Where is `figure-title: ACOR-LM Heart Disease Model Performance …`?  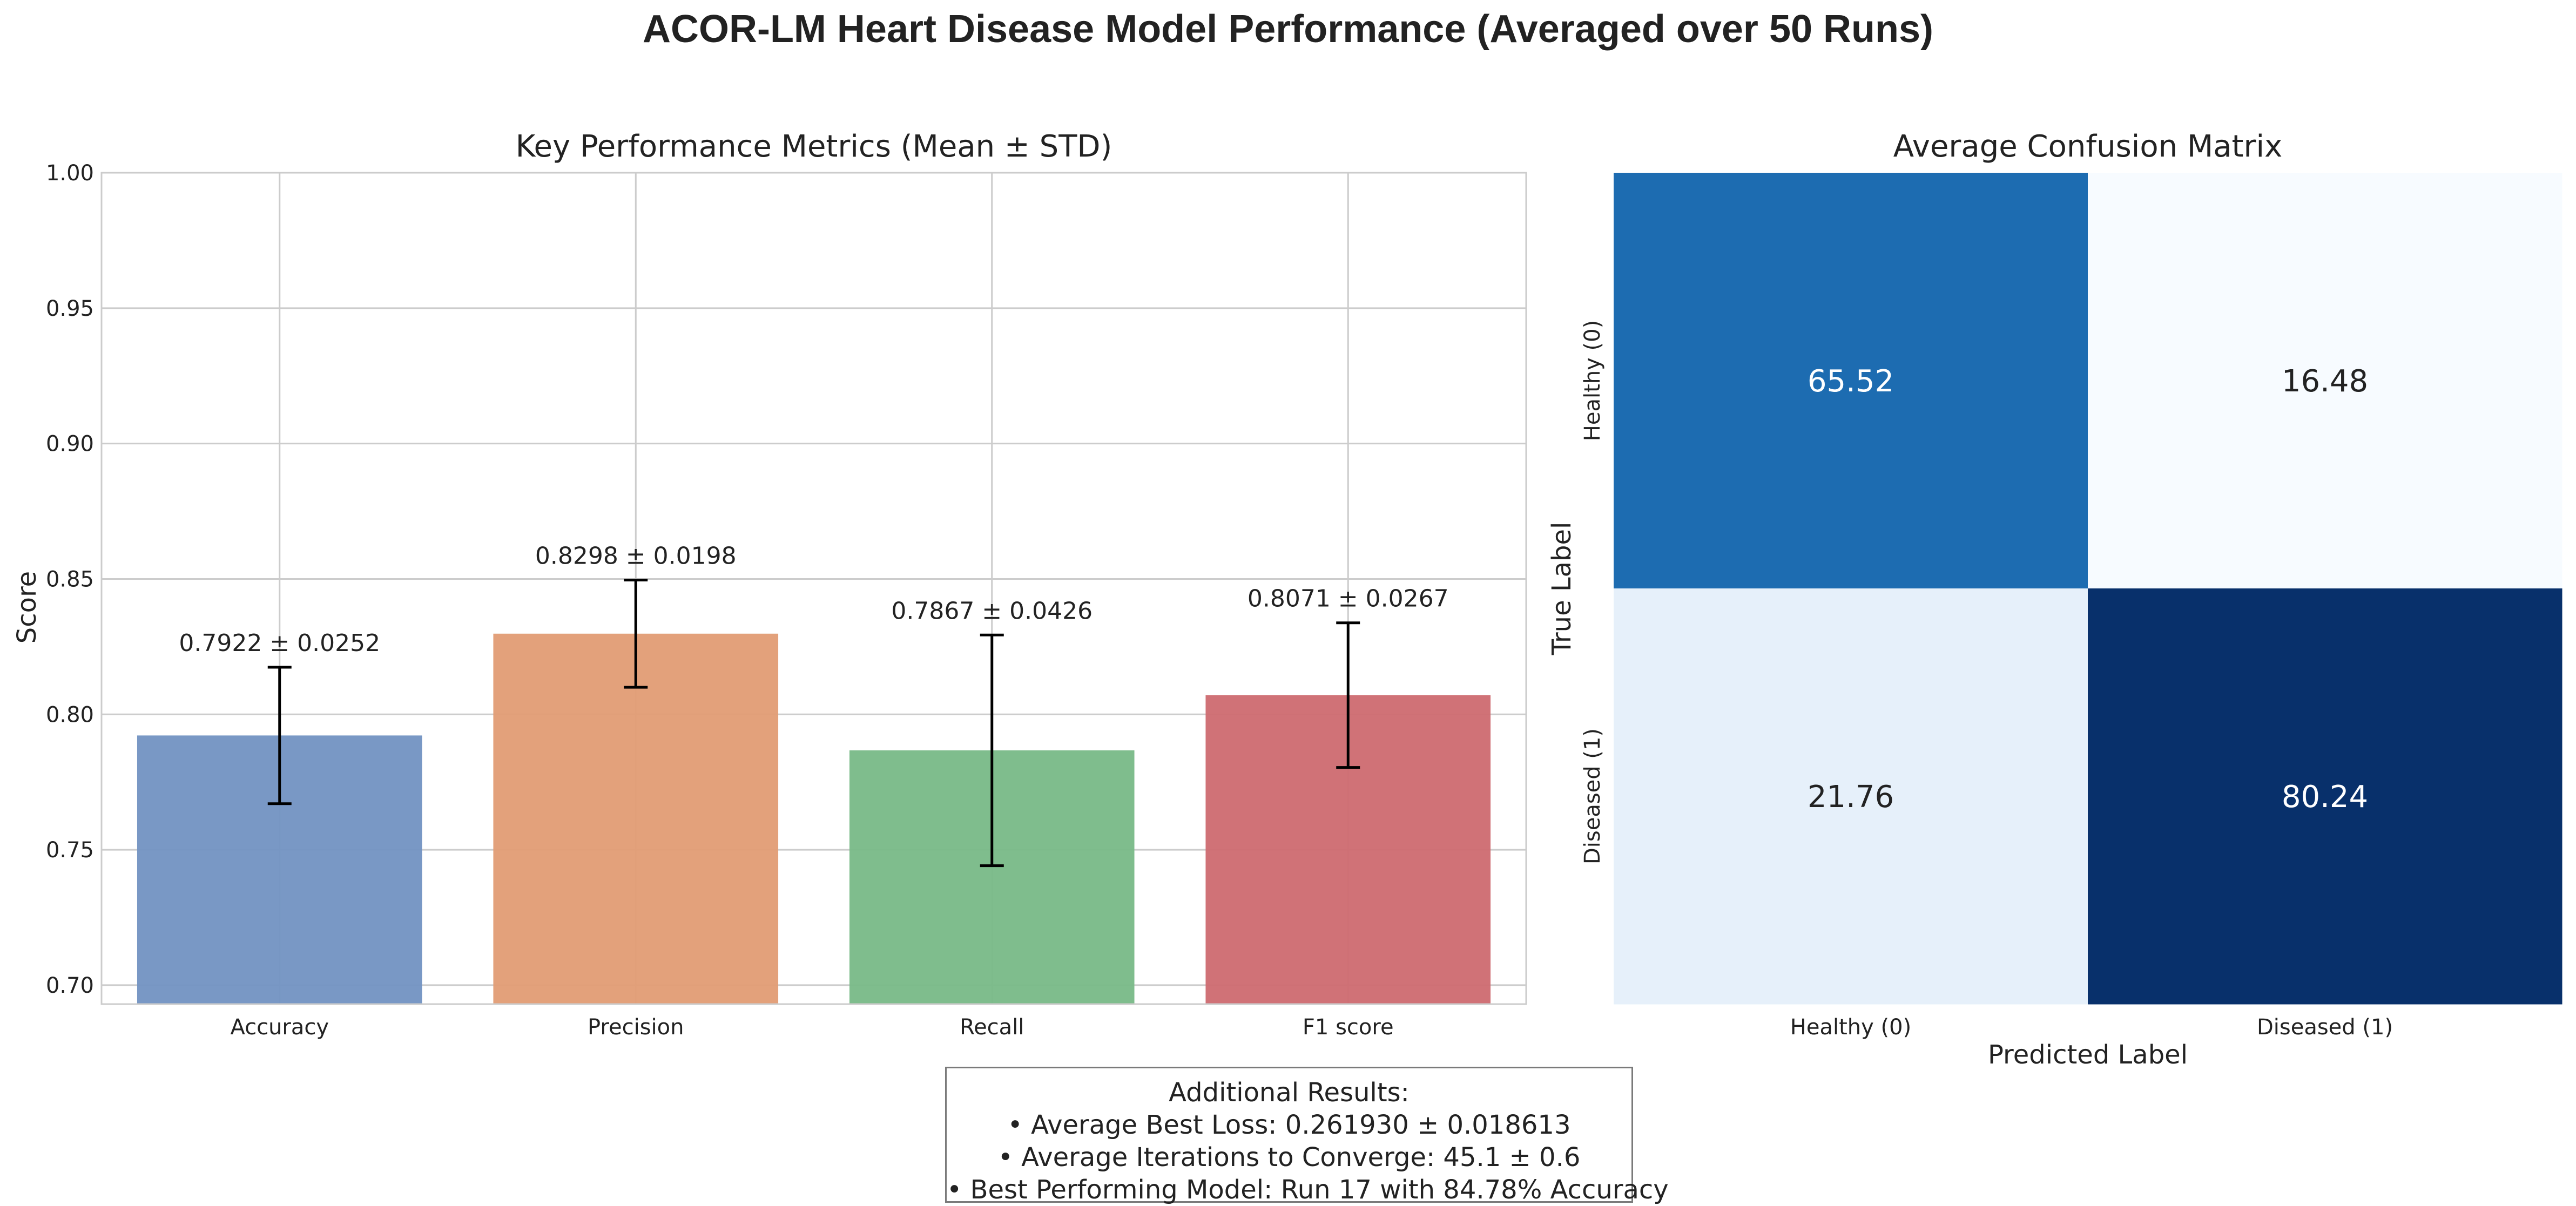 figure-title: ACOR-LM Heart Disease Model Performance … is located at coordinates (1288, 29).